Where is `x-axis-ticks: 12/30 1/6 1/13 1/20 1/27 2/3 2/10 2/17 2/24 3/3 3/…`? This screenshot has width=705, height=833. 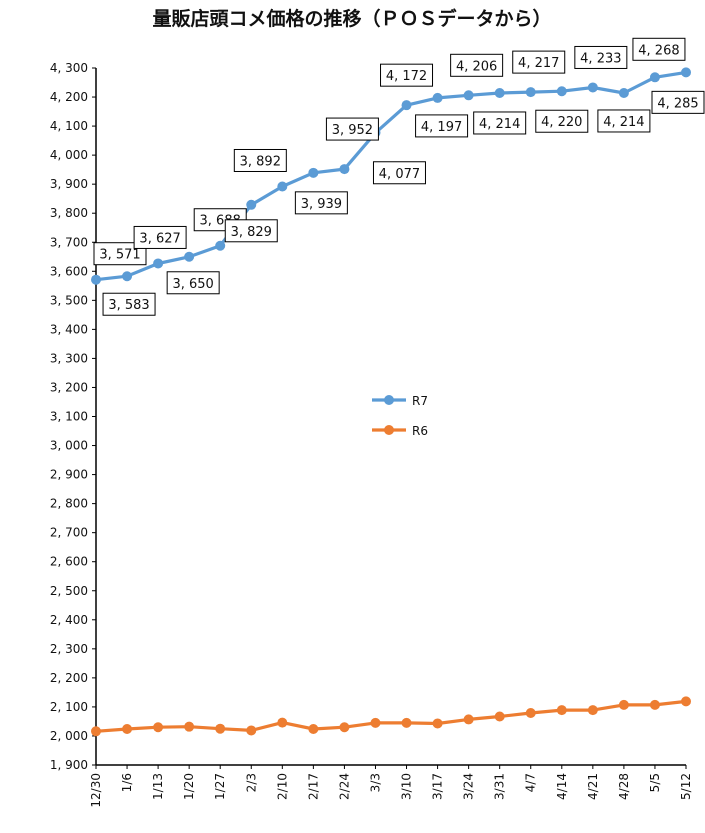
x-axis-ticks: 12/30 1/6 1/13 1/20 1/27 2/3 2/10 2/17 2/24 3/3 3/… is located at coordinates (391, 786).